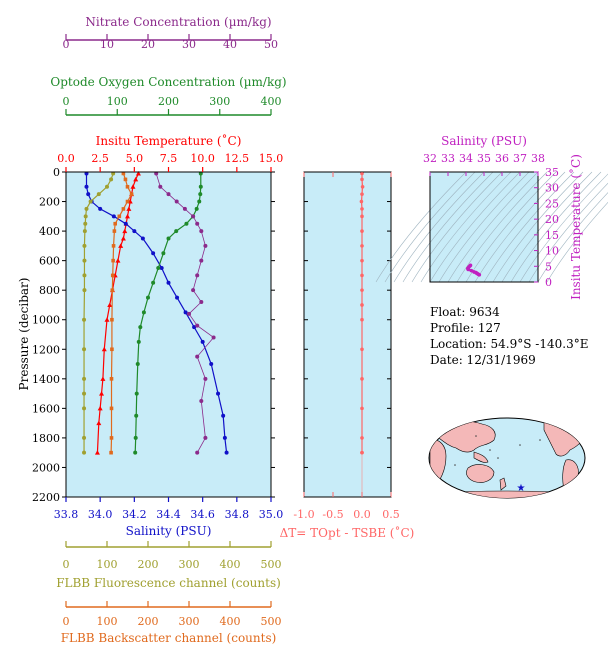 Image resolution: width=608 pixels, height=662 pixels. I want to click on map-ocean-dots, so click(497, 450).